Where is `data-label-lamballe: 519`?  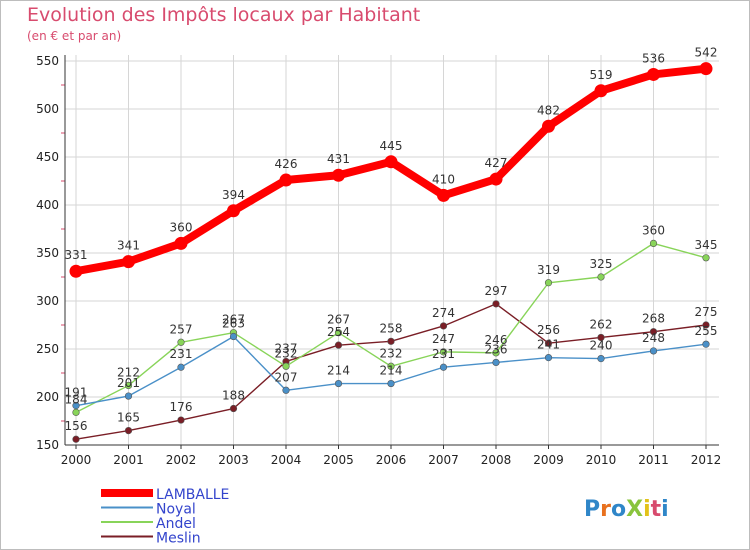
data-label-lamballe: 519 is located at coordinates (601, 75).